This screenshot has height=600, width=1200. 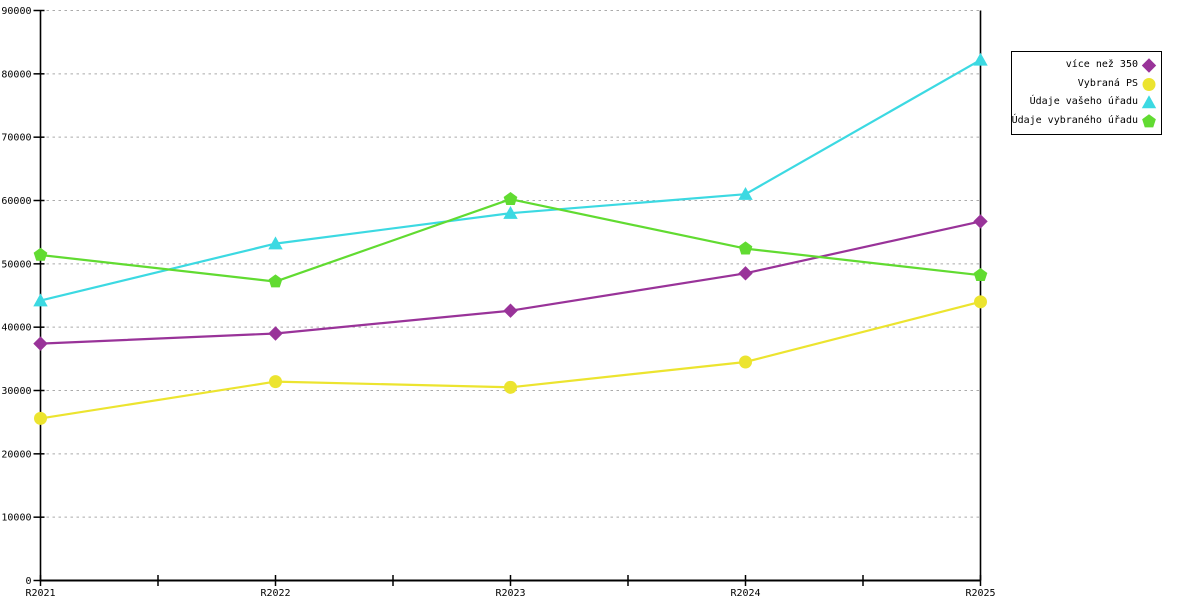 I want to click on legend-item: více než 350, so click(x=1085, y=65).